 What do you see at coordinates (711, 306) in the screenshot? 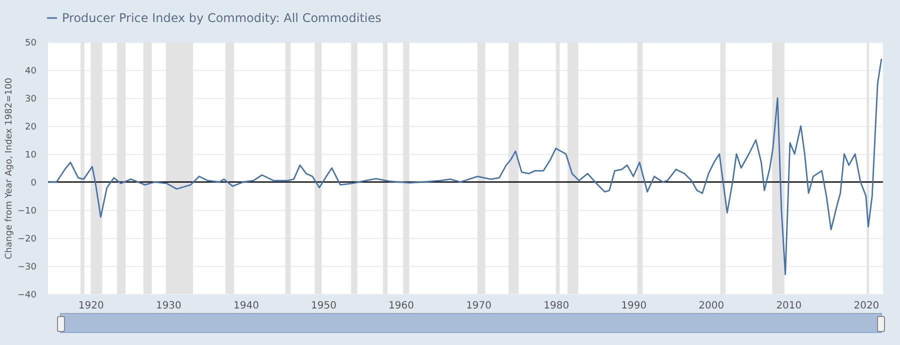
I see `x-tick-label: 2000` at bounding box center [711, 306].